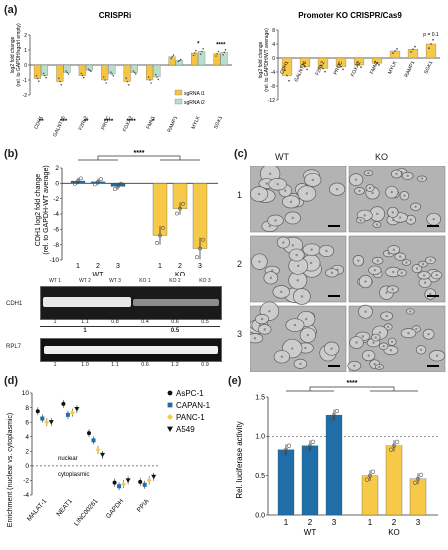 The image size is (448, 550). What do you see at coordinates (260, 397) in the screenshot?
I see `y-tick-label: 1.5` at bounding box center [260, 397].